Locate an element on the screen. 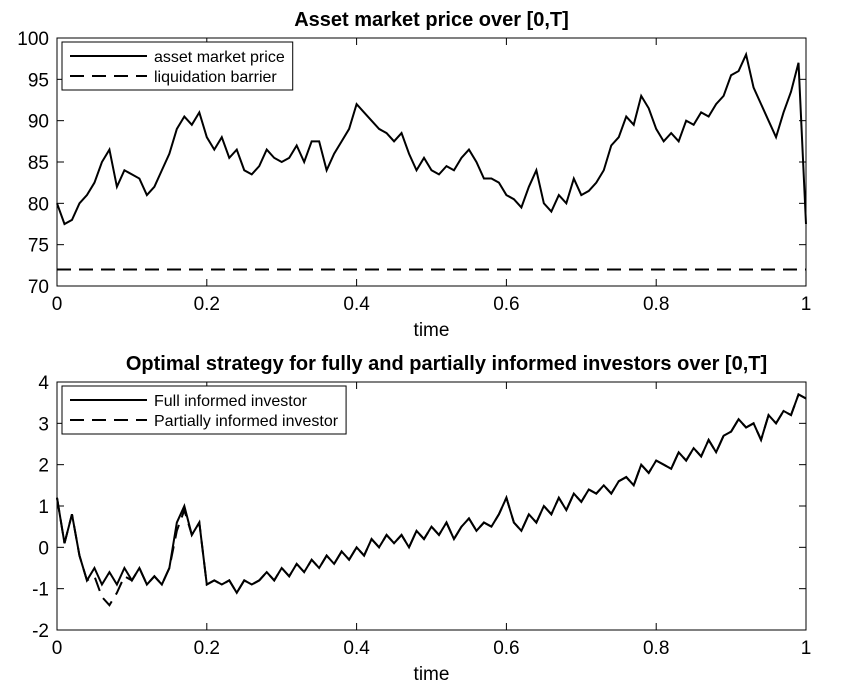 The height and width of the screenshot is (690, 857). y-tick-label: 70 is located at coordinates (38, 287).